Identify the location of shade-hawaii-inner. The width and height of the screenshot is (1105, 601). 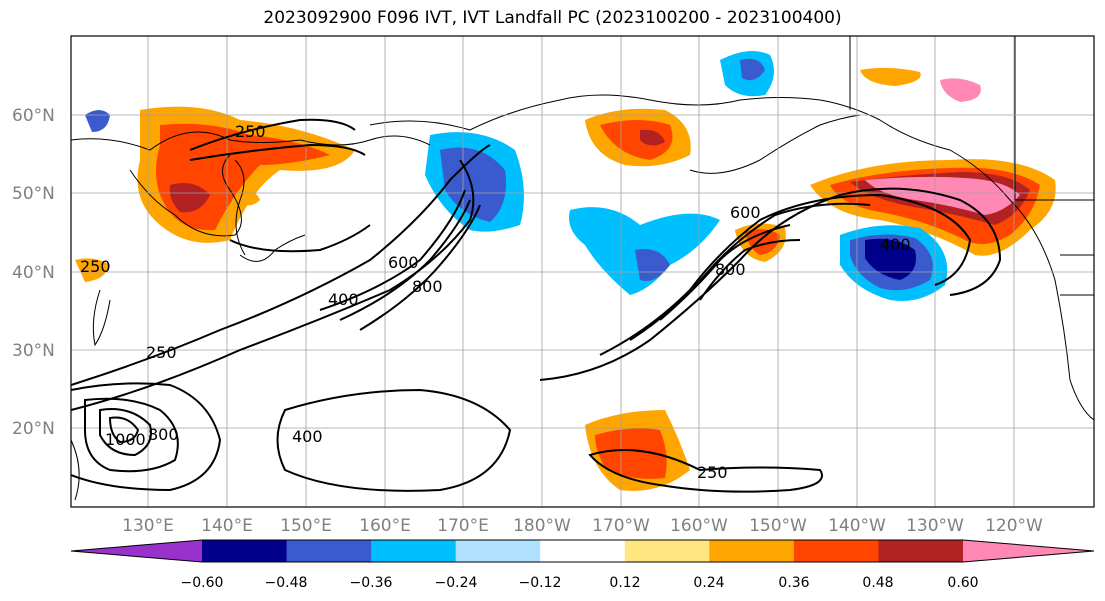
(631, 453).